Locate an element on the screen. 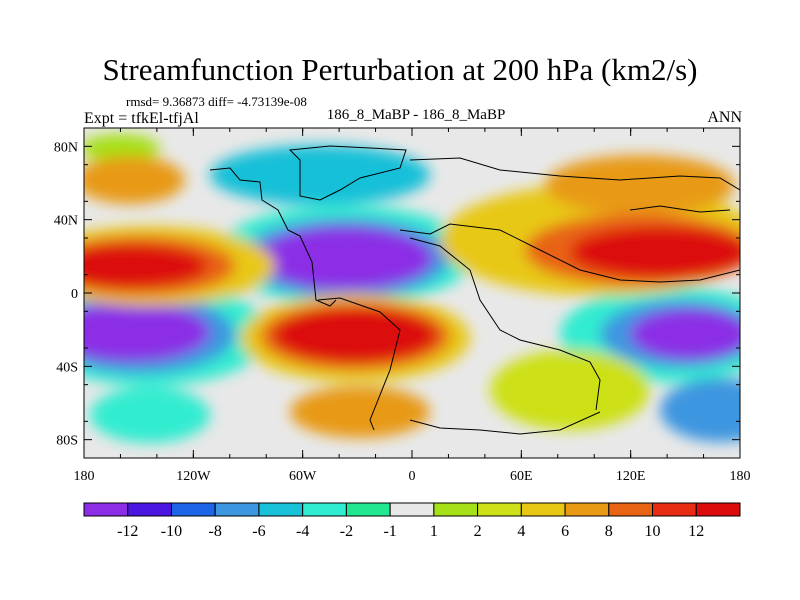  y-tick-label: 80S is located at coordinates (67, 441).